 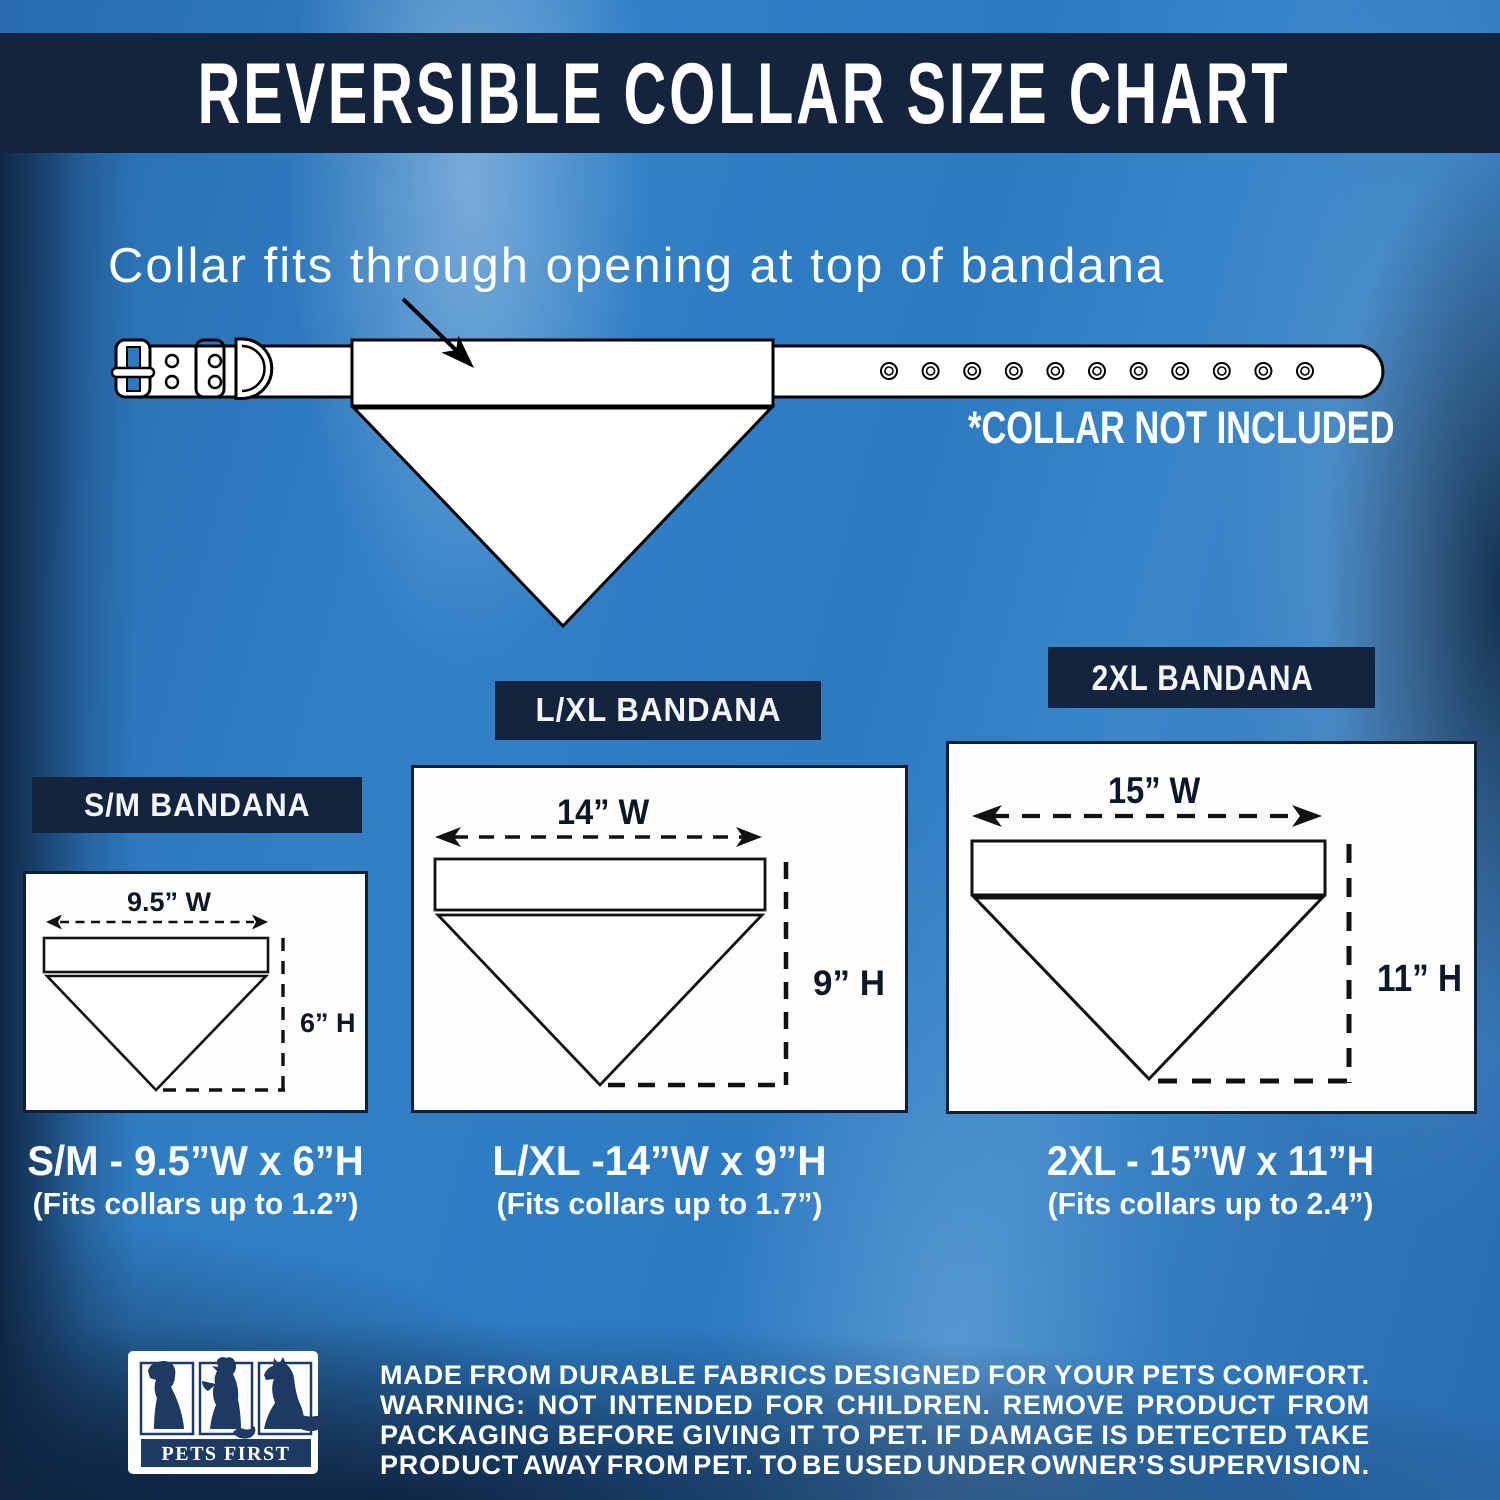 I want to click on svg-text: PETS FIRST, so click(x=226, y=1454).